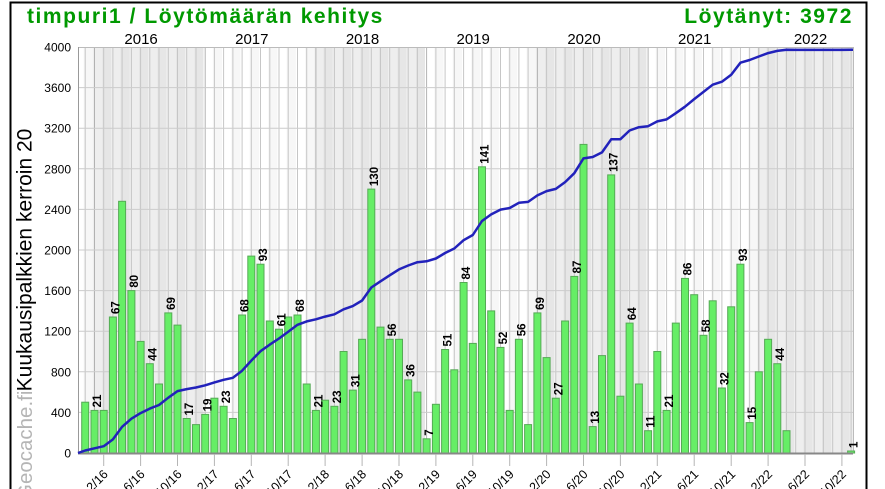  What do you see at coordinates (583, 39) in the screenshot?
I see `svg-text: 2020` at bounding box center [583, 39].